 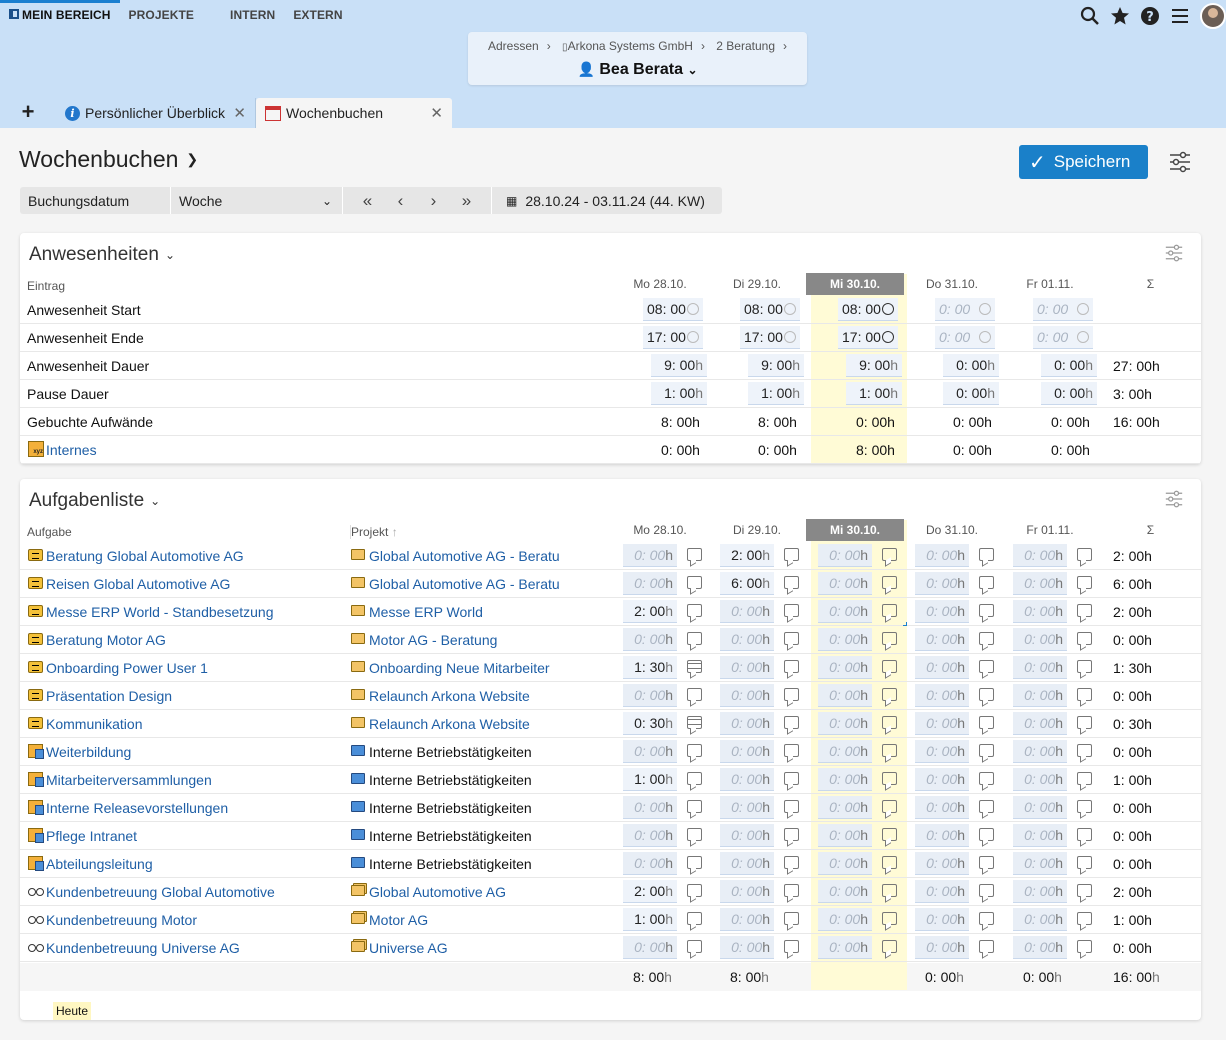 I want to click on day-header: Mi 30.10., so click(x=855, y=284).